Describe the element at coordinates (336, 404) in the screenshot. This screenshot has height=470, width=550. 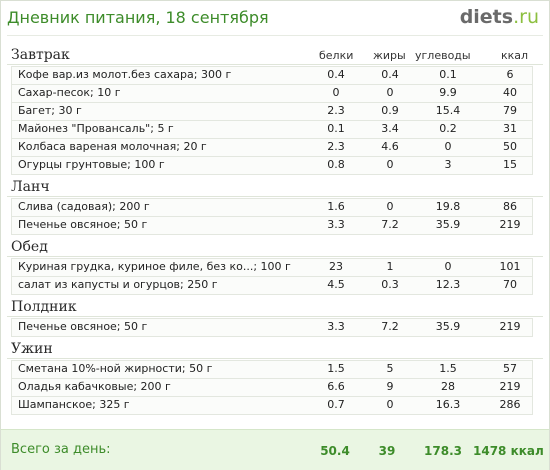
I see `protein-value: 0.7` at that location.